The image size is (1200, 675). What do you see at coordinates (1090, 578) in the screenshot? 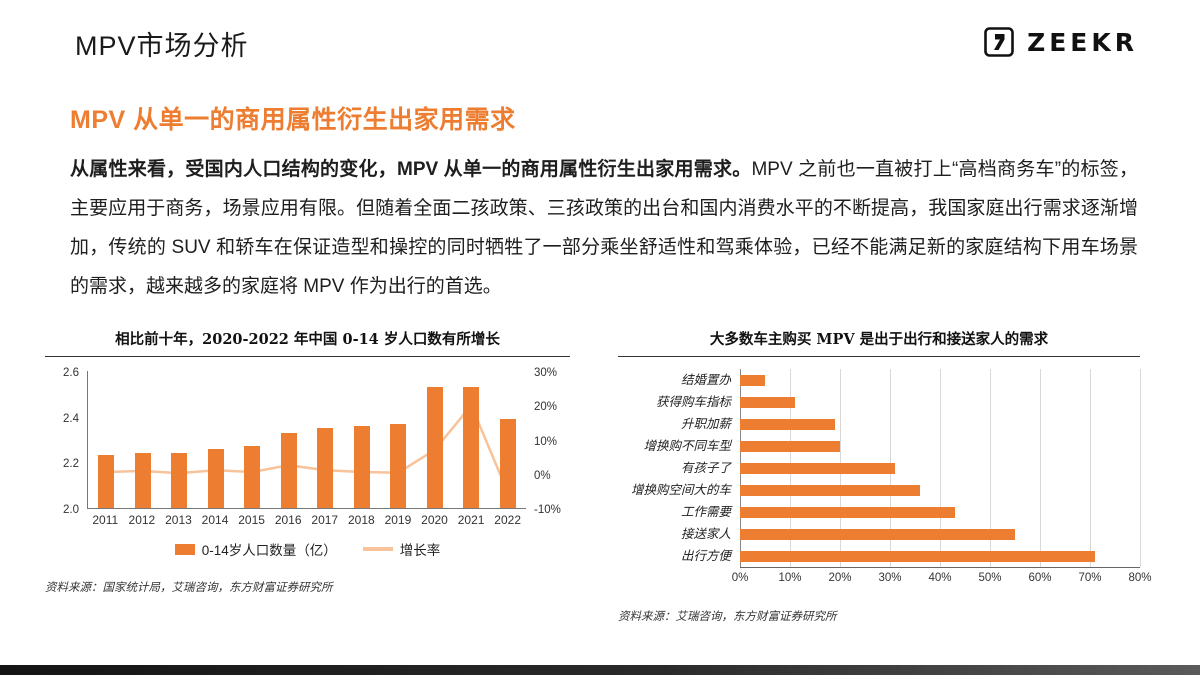
I see `percent-axis-tick: 70%` at bounding box center [1090, 578].